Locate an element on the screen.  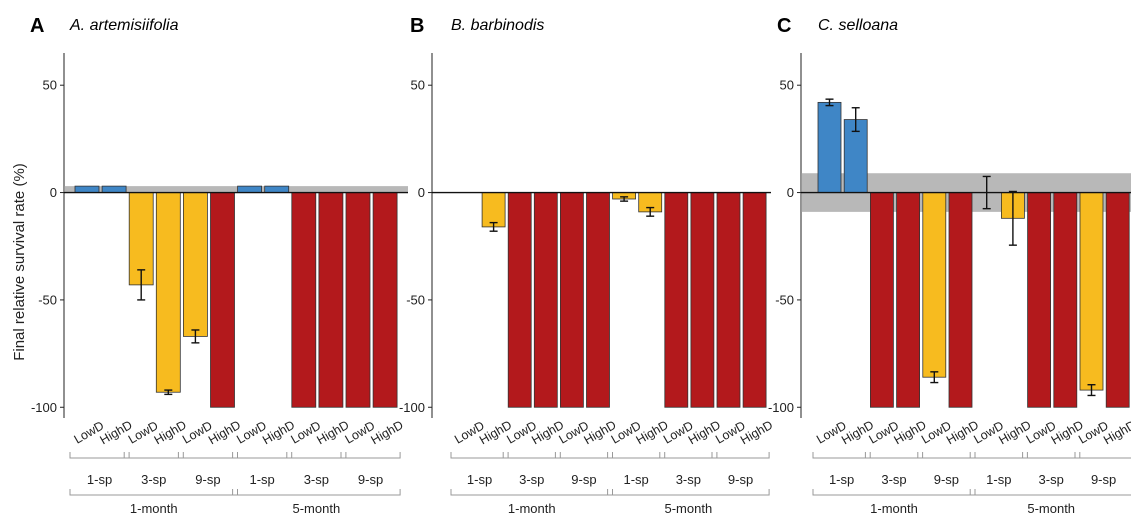
panel-letter: B is located at coordinates (417, 26).